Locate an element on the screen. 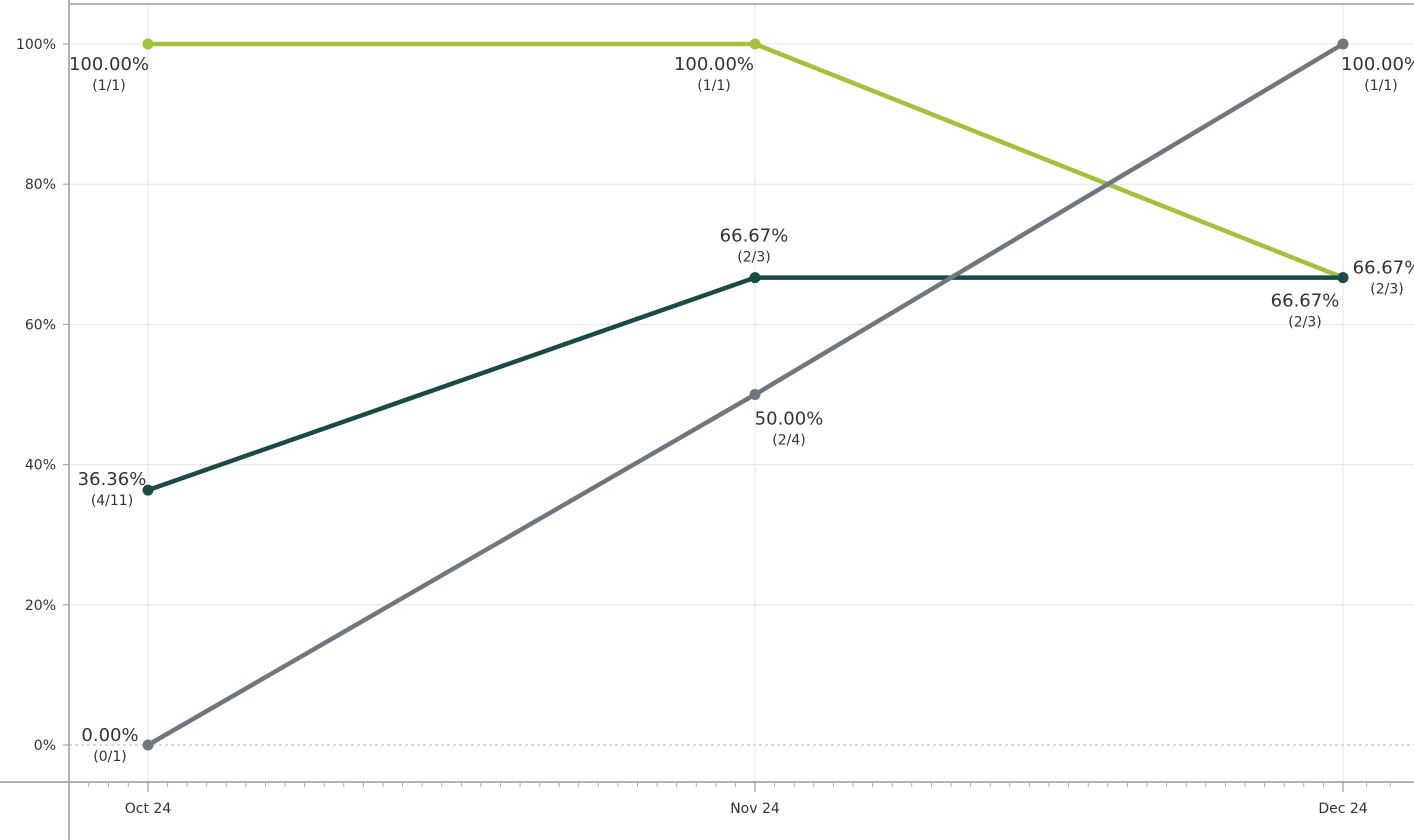  x-tick-label: Oct 24 is located at coordinates (148, 809).